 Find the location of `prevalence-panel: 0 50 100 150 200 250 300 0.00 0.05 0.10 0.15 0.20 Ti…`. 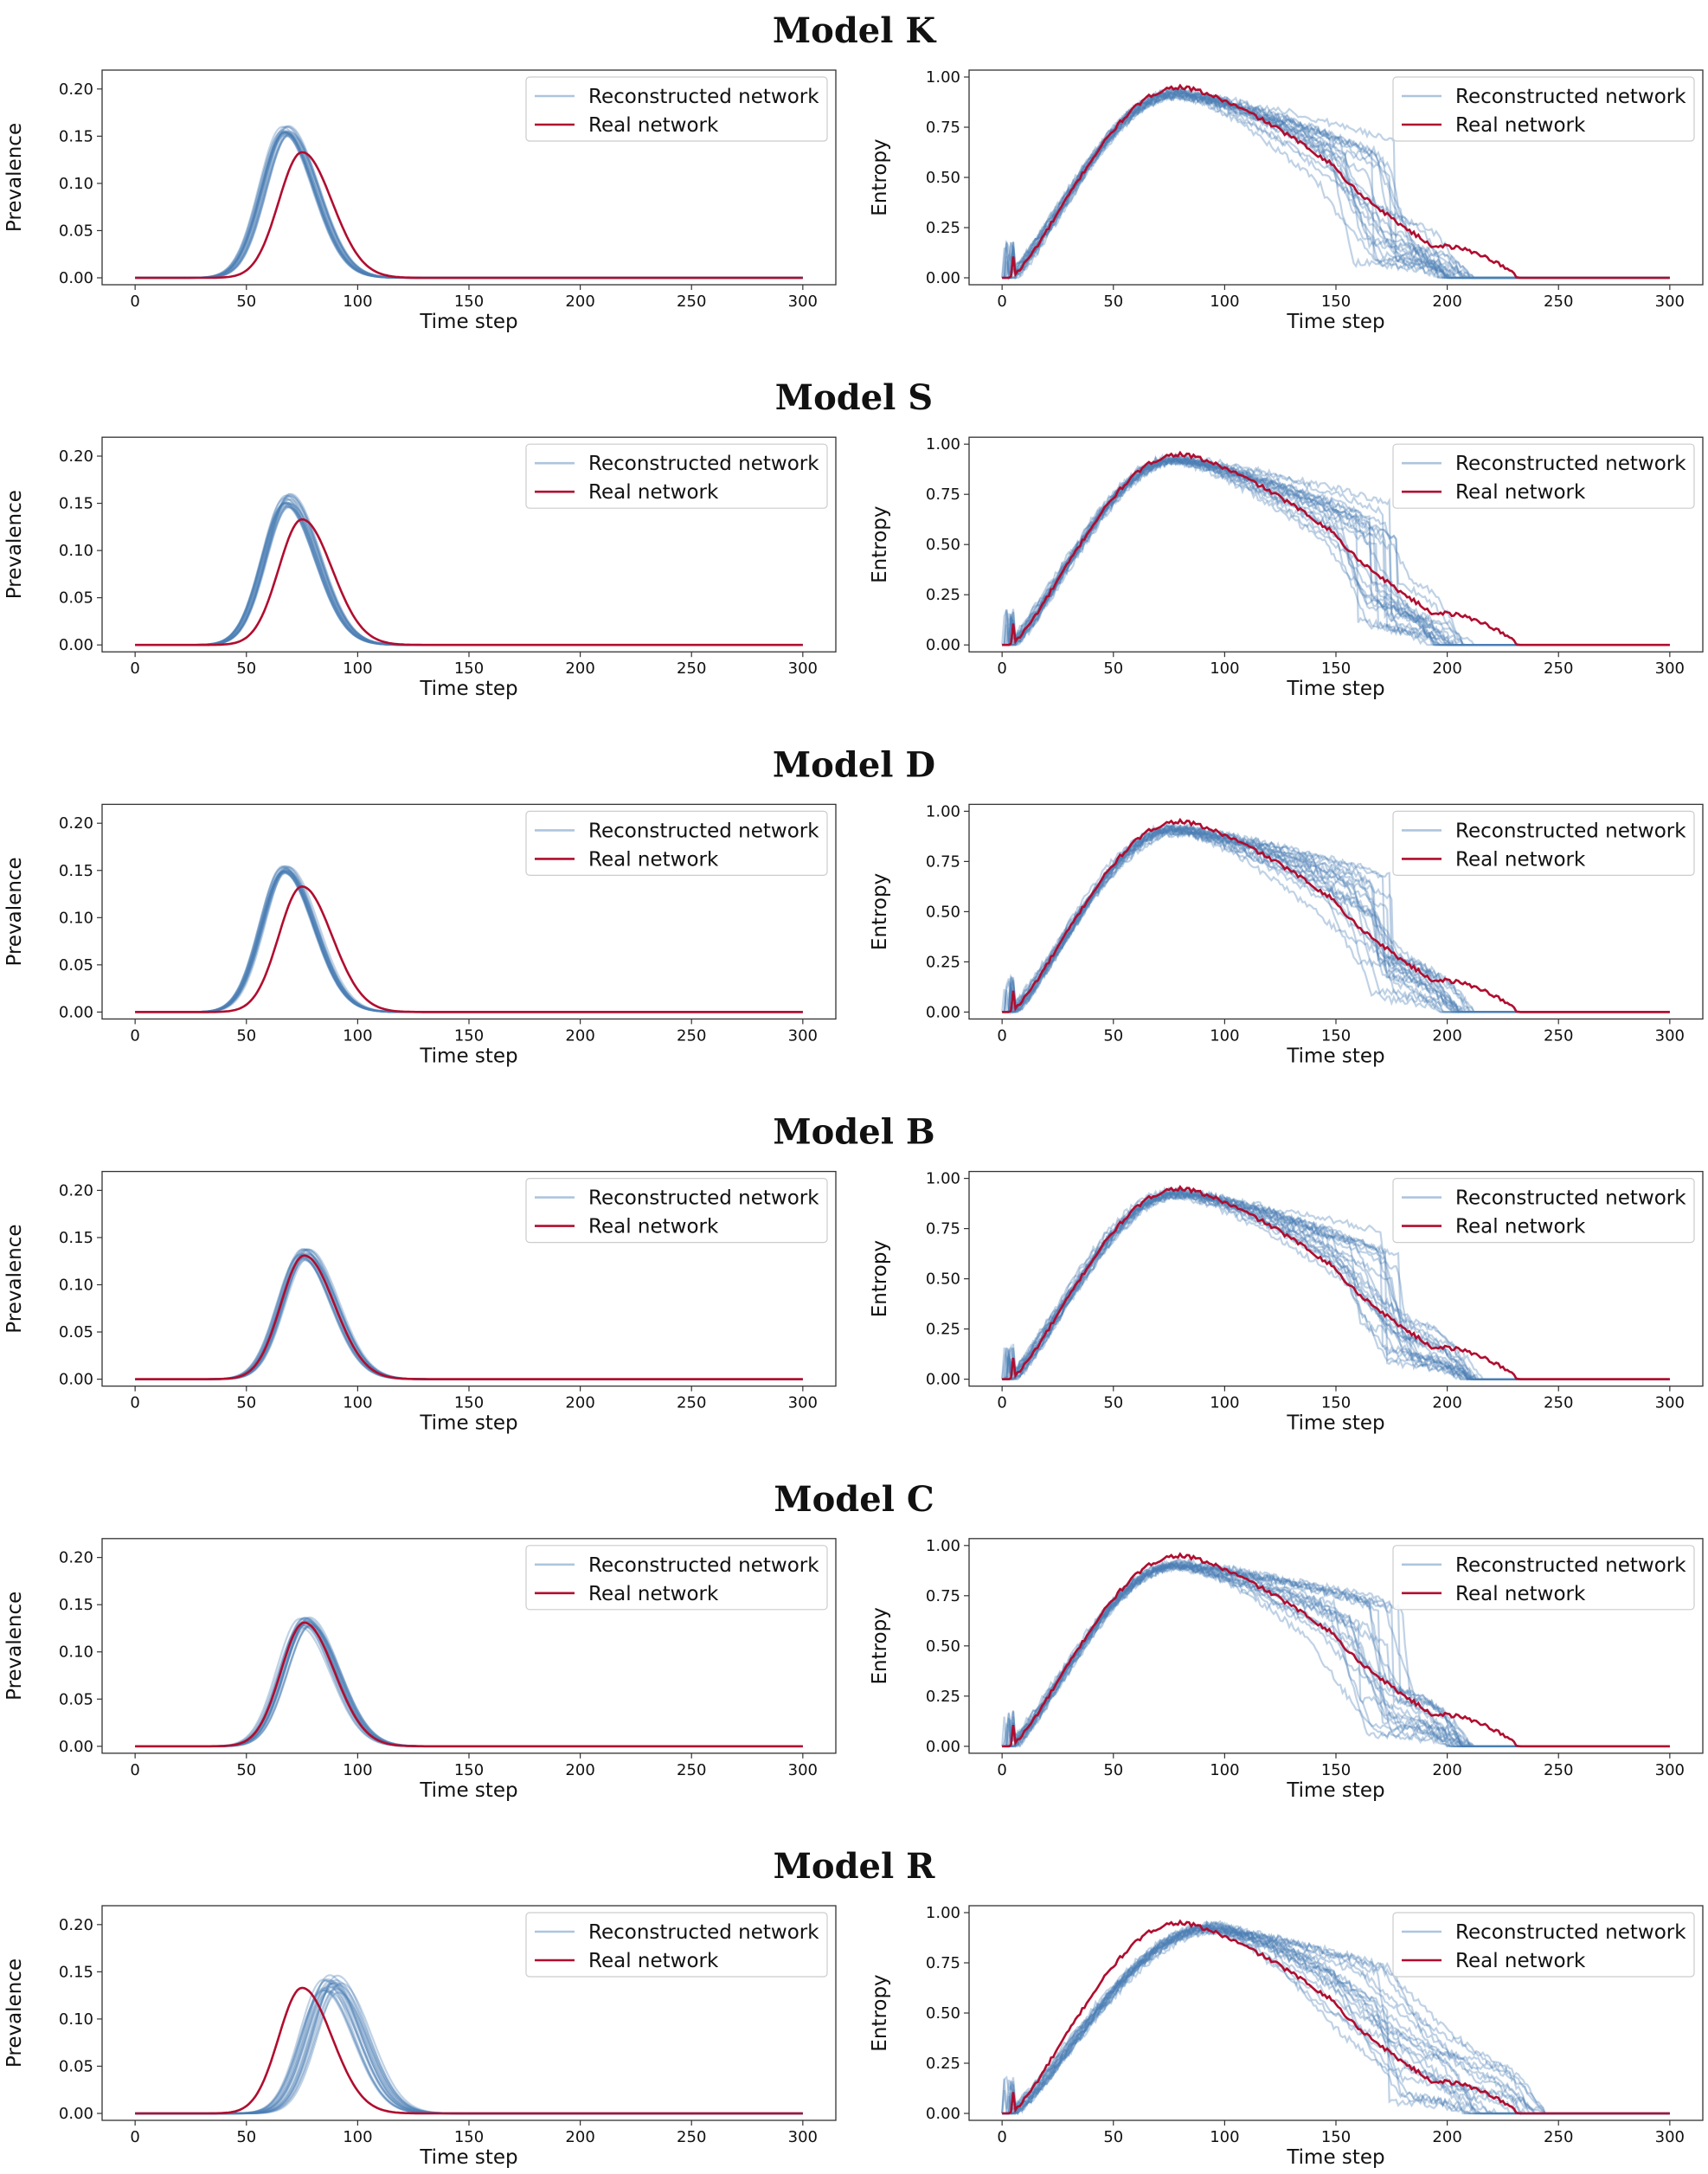

prevalence-panel: 0 50 100 150 200 250 300 0.00 0.05 0.10 0.15 0.20 Ti… is located at coordinates (420, 1670).